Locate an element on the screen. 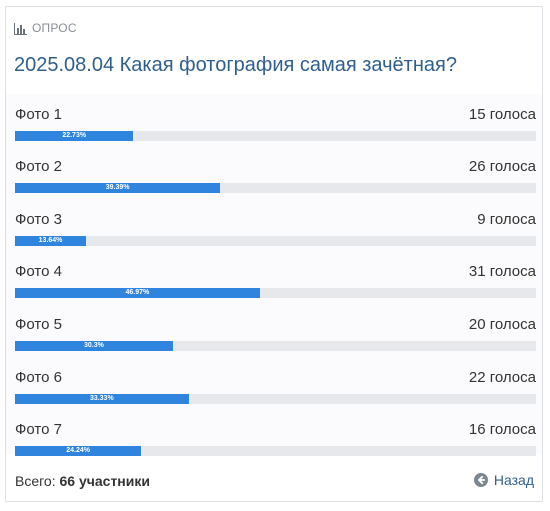 Image resolution: width=550 pixels, height=511 pixels. back-button: Назад is located at coordinates (503, 480).